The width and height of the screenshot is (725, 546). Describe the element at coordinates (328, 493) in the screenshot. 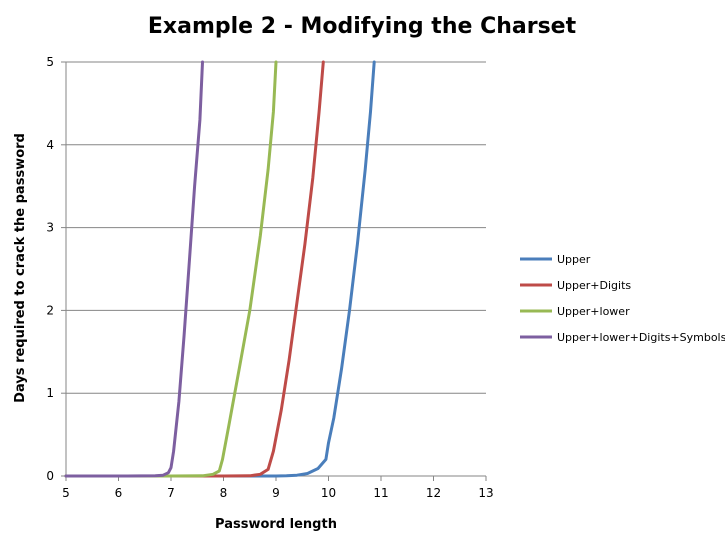

I see `x-tick-label: 10` at that location.